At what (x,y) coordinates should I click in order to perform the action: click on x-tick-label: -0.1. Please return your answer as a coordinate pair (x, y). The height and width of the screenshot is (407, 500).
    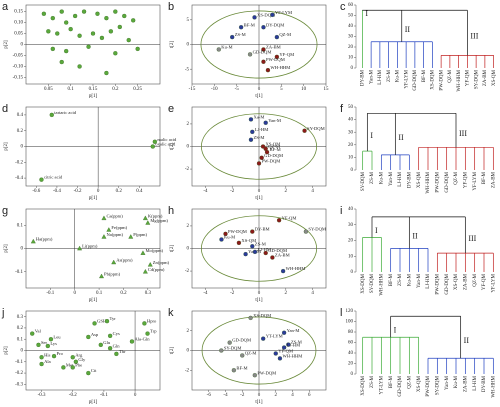
    Looking at the image, I should click on (50, 293).